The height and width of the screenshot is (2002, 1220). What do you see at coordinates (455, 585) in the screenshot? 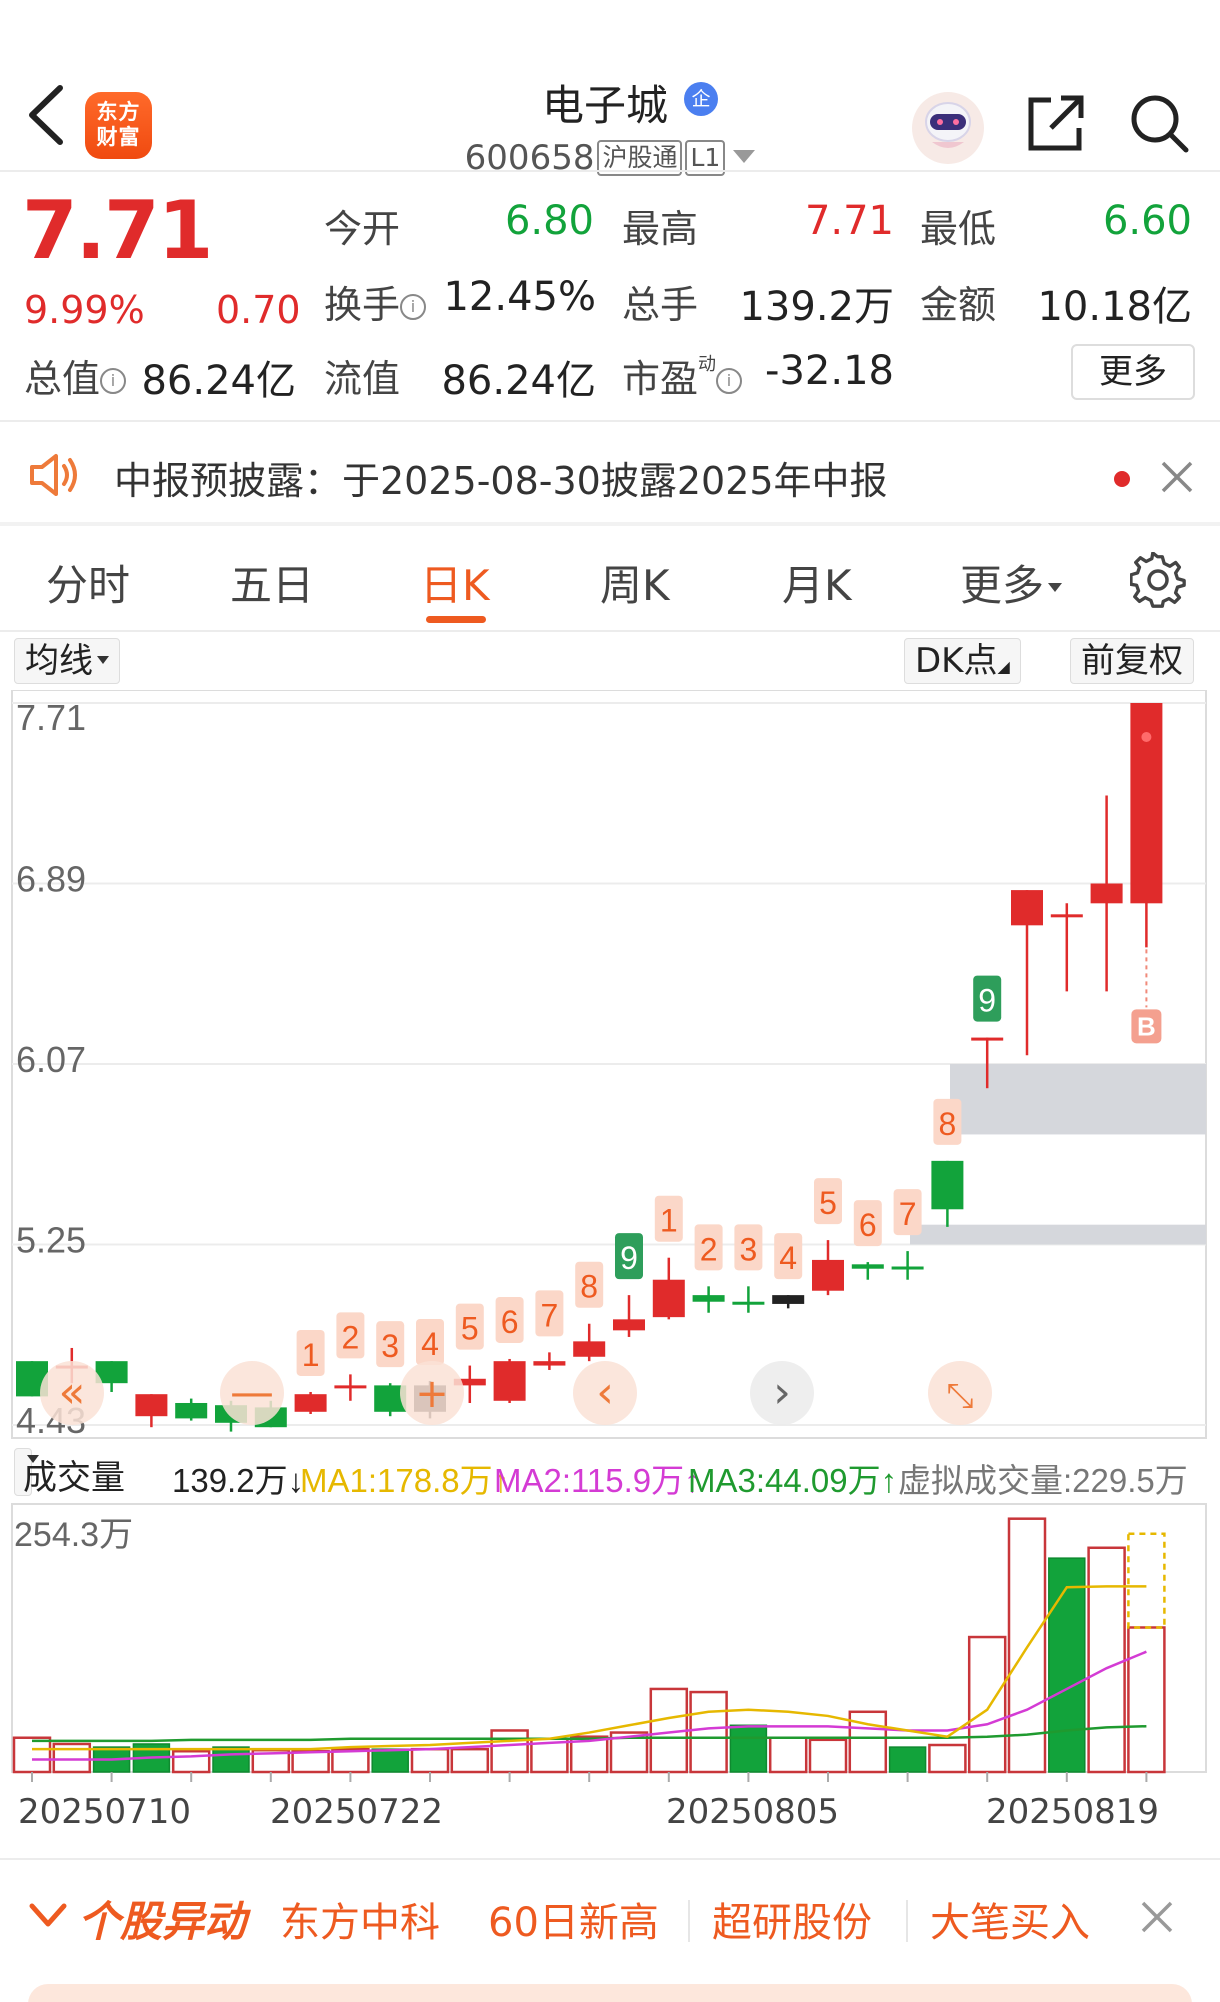
I see `tab-daily-k: 日K` at bounding box center [455, 585].